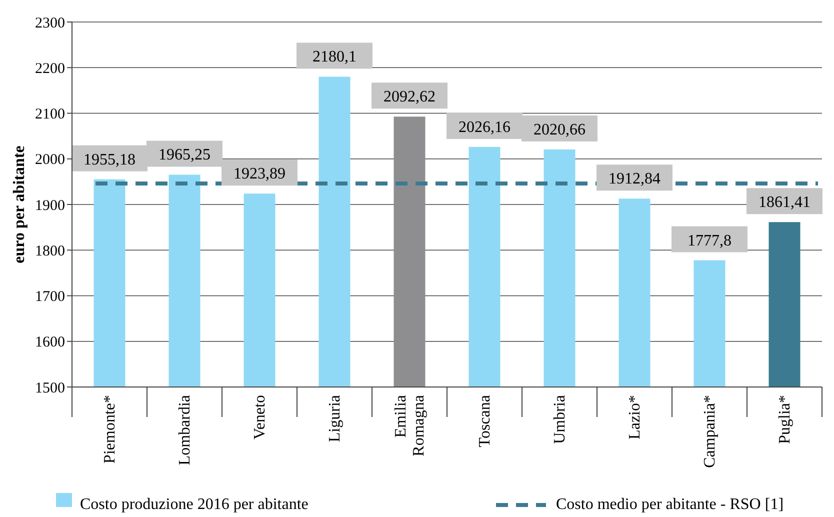 The image size is (834, 517). I want to click on x-tick-label: Umbria, so click(560, 419).